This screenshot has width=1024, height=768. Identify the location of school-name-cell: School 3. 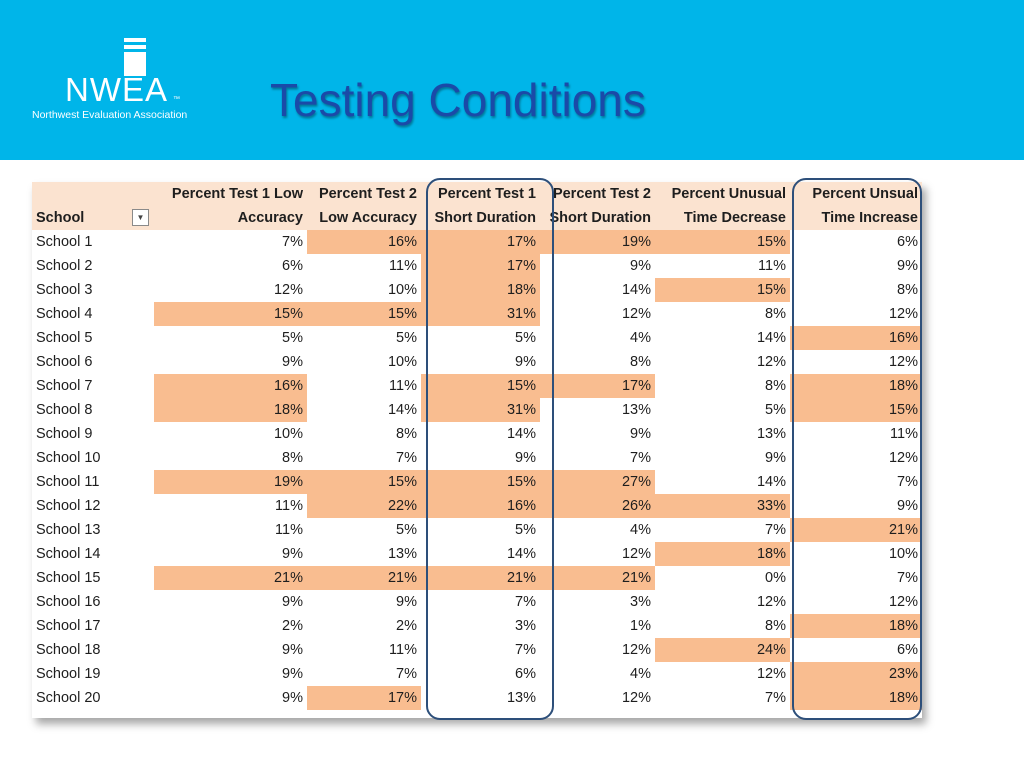
(64, 290).